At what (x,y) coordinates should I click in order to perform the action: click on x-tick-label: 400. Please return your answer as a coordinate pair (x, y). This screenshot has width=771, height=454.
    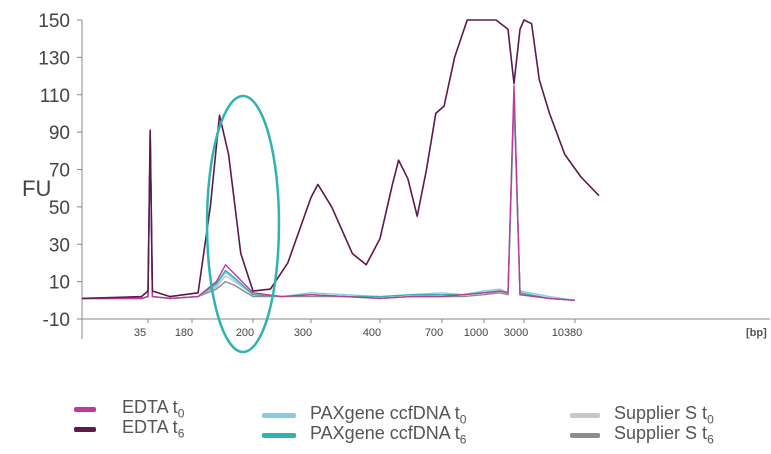
    Looking at the image, I should click on (372, 333).